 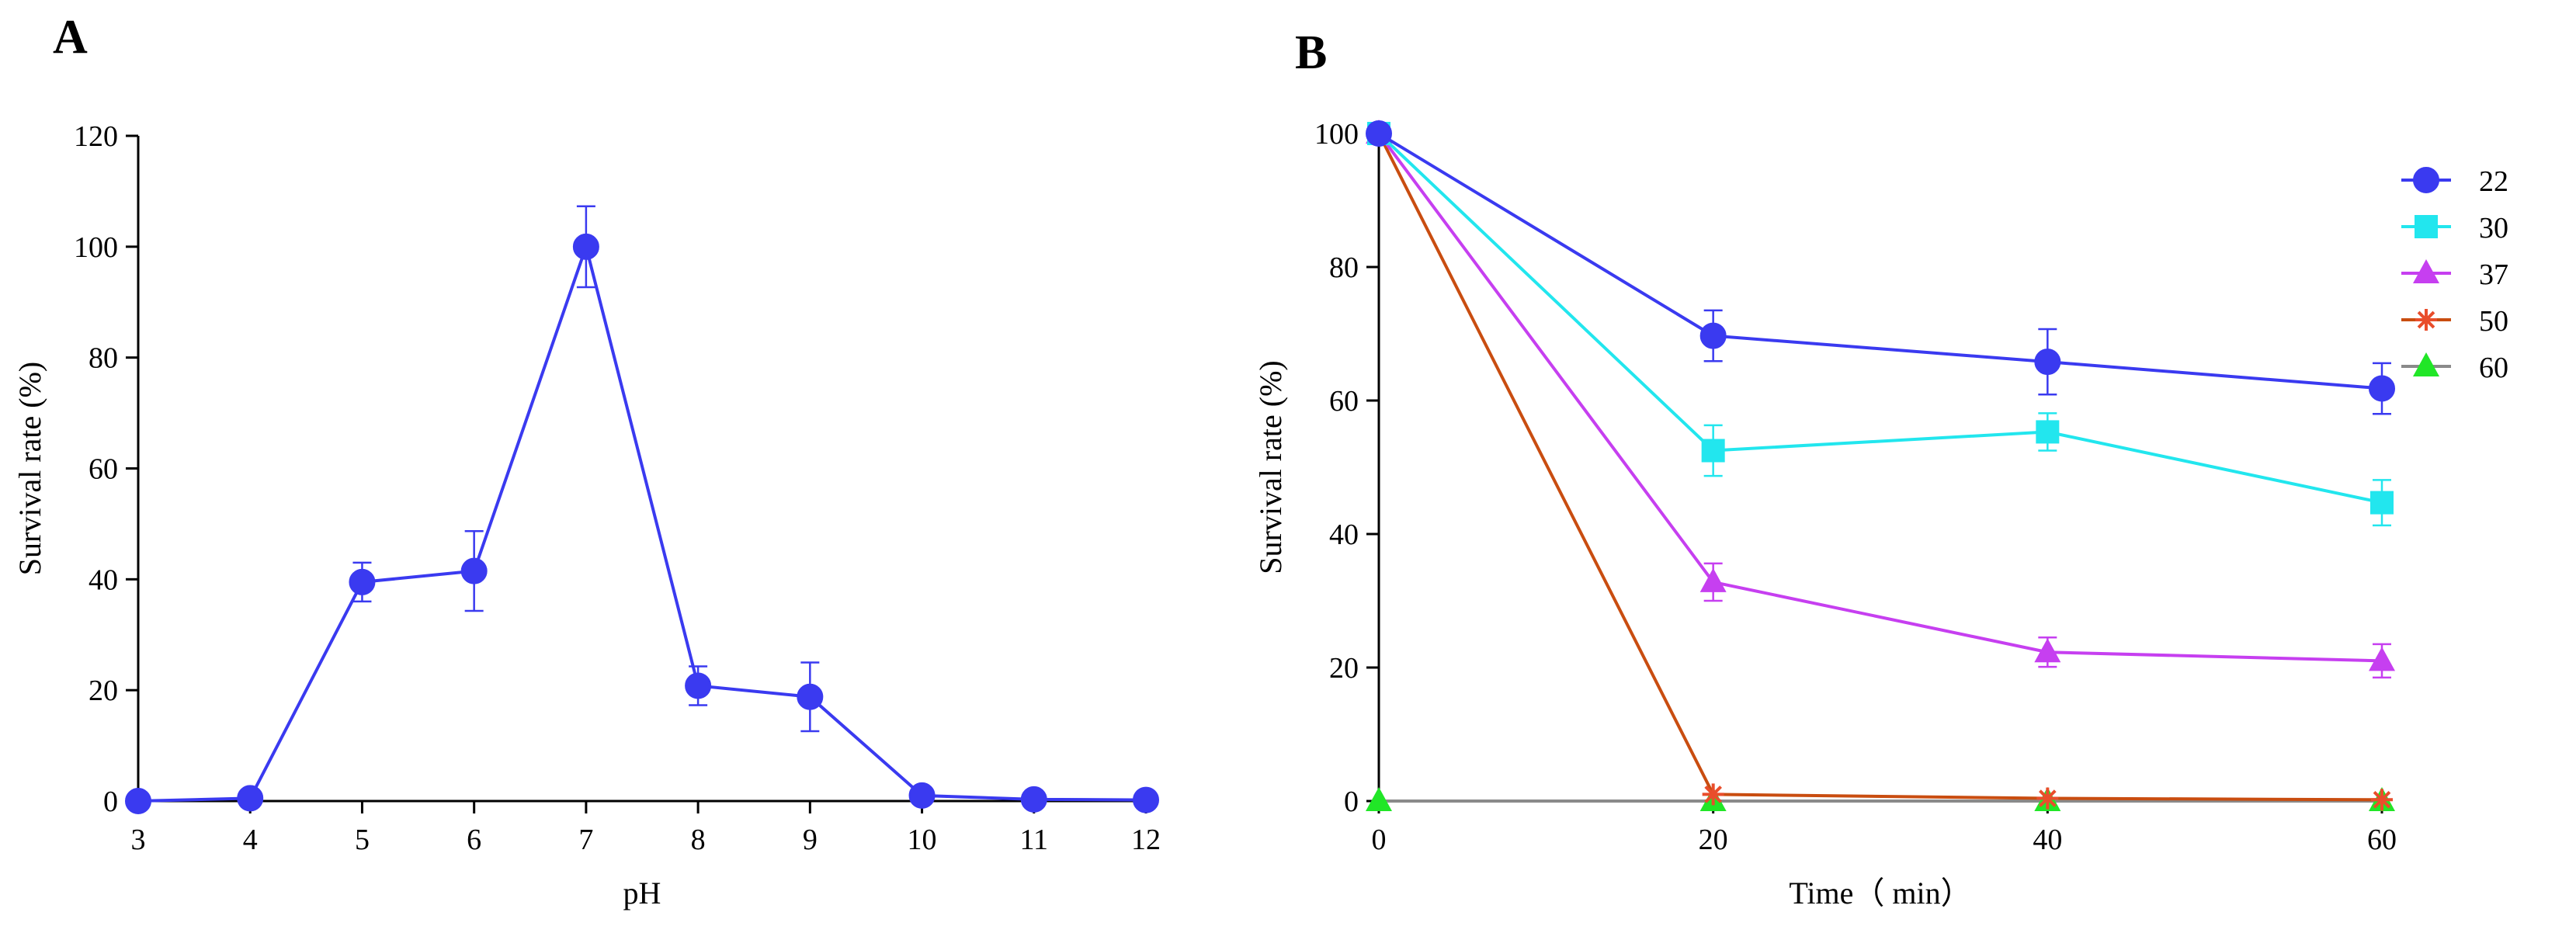 I want to click on legend-marker-50-stroke, so click(x=2426, y=319).